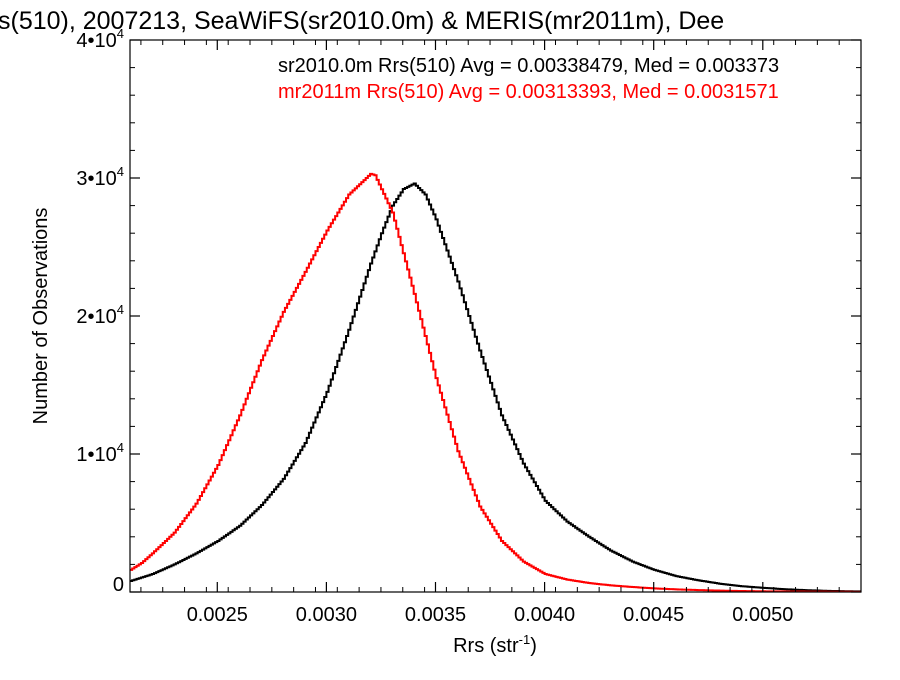 Image resolution: width=900 pixels, height=680 pixels. What do you see at coordinates (533, 646) in the screenshot?
I see `x-axis-label-close: )` at bounding box center [533, 646].